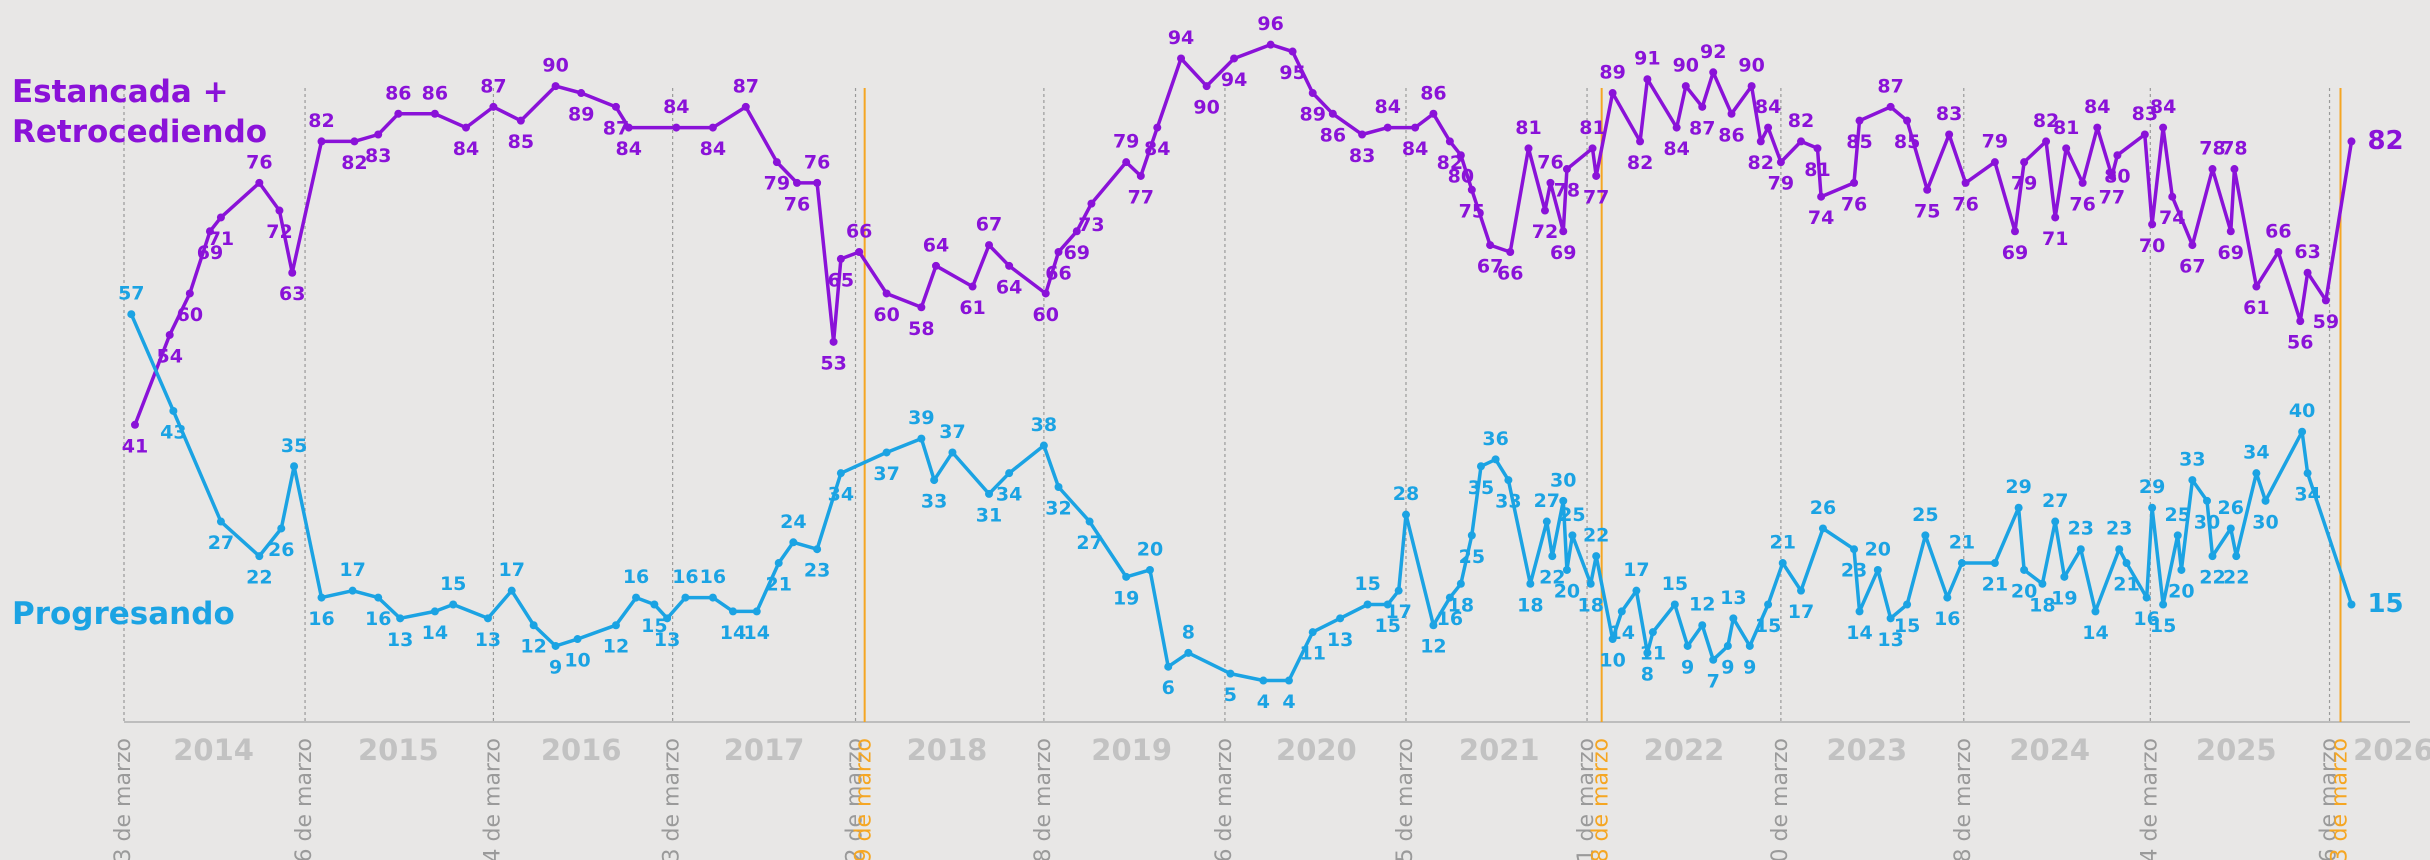 The height and width of the screenshot is (860, 2430). Describe the element at coordinates (2172, 218) in the screenshot. I see `data-label: 74` at that location.